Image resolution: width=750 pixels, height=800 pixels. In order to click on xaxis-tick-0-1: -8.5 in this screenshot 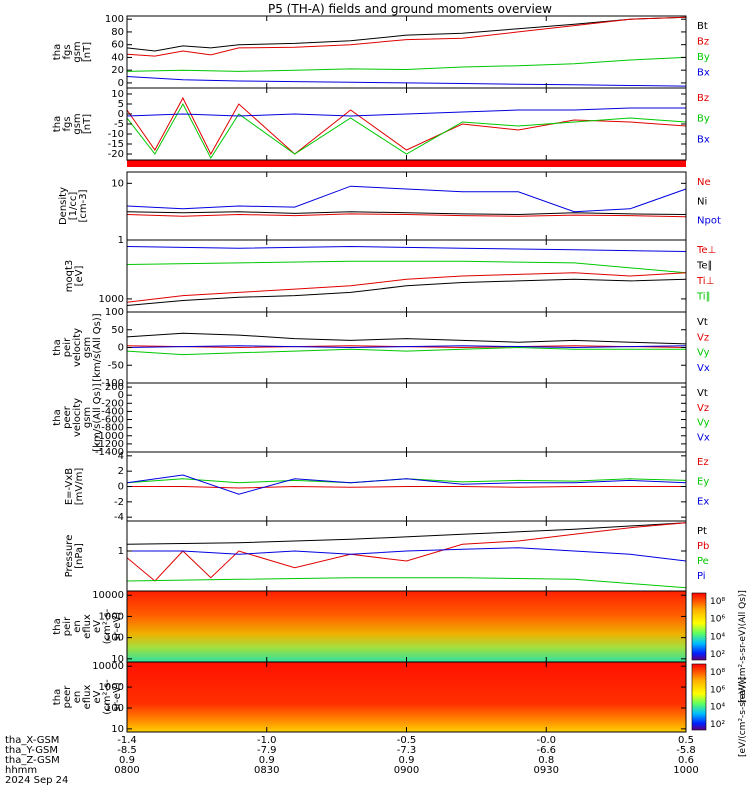, I will do `click(127, 750)`.